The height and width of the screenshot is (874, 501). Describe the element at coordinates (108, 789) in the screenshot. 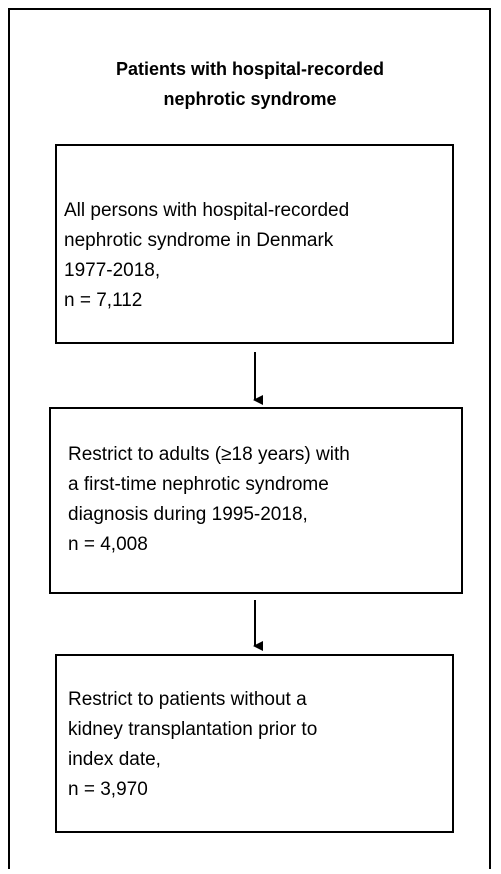

I see `step-text: n = 3,970` at that location.